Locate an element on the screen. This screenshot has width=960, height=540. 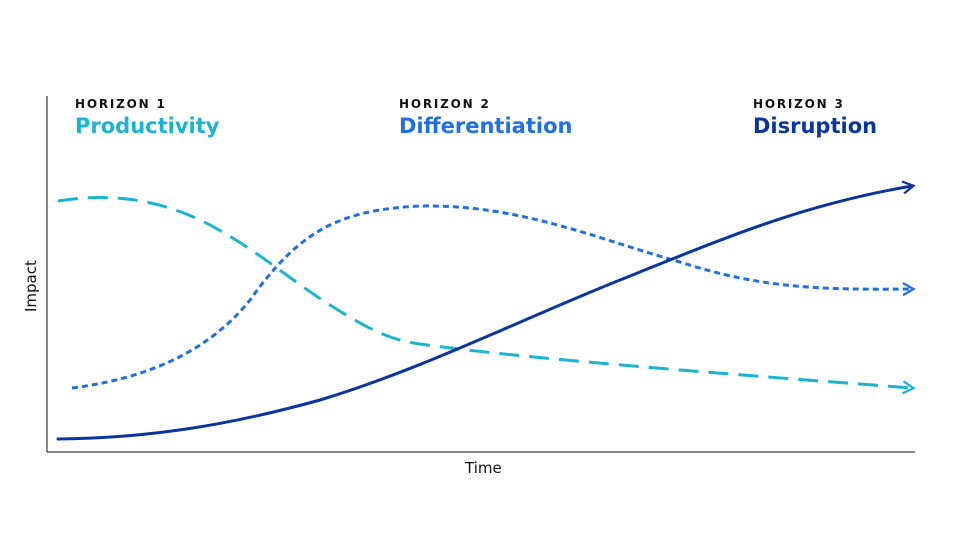
horizon-1-eyebrow: HORIZON 1 is located at coordinates (121, 104).